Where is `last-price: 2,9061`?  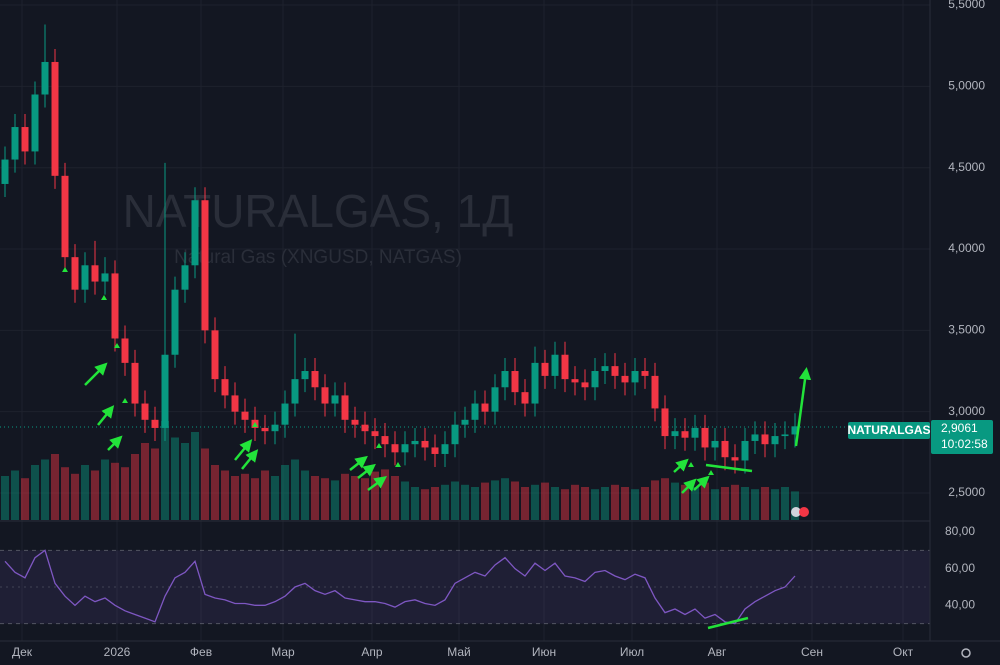 last-price: 2,9061 is located at coordinates (959, 428).